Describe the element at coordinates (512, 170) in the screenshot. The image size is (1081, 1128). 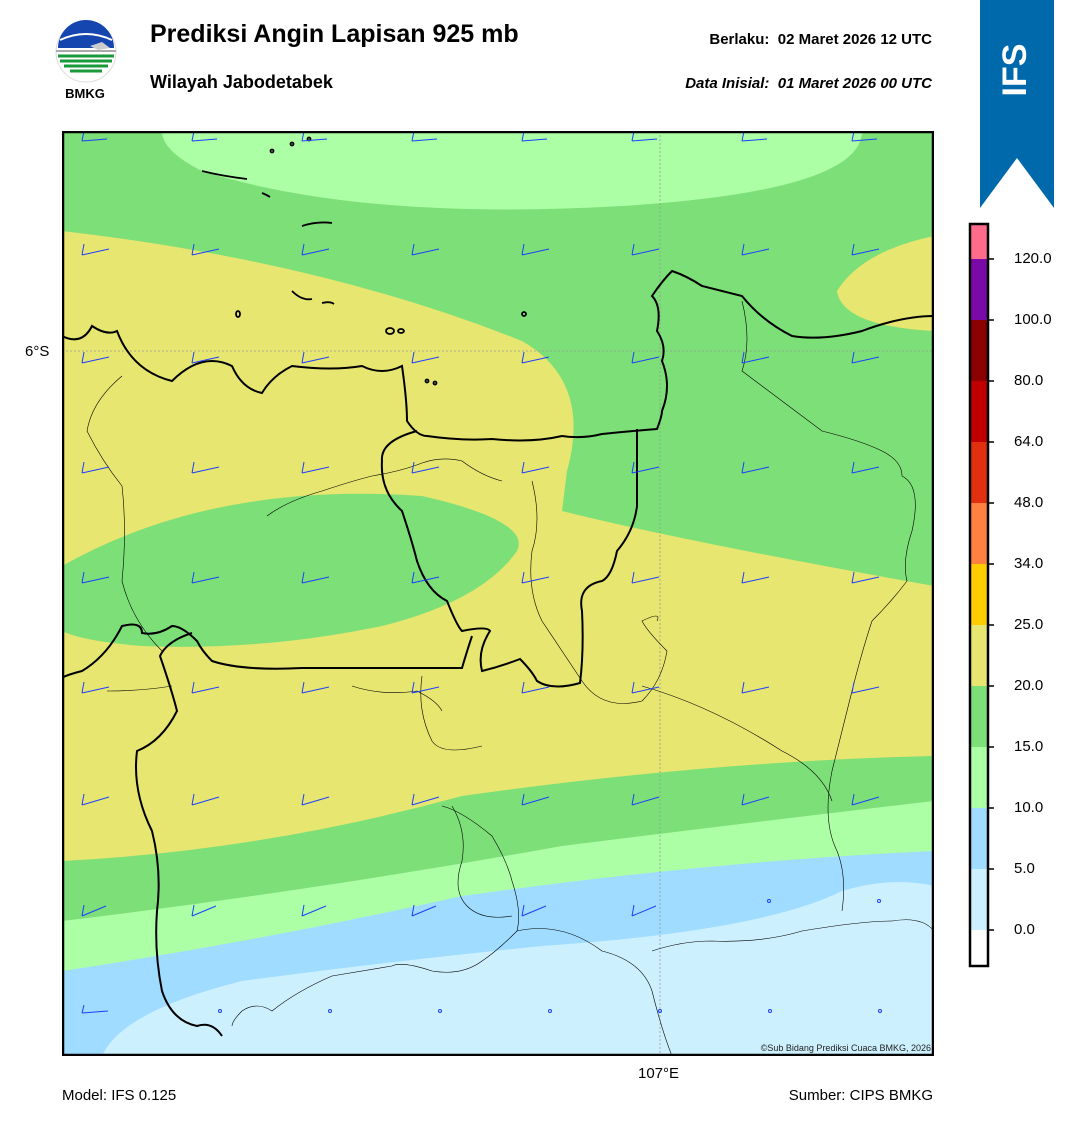
I see `band-10-15-north` at that location.